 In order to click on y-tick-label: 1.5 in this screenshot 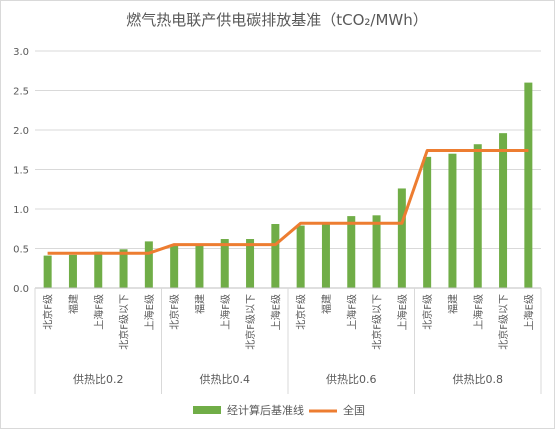, I will do `click(21, 171)`.